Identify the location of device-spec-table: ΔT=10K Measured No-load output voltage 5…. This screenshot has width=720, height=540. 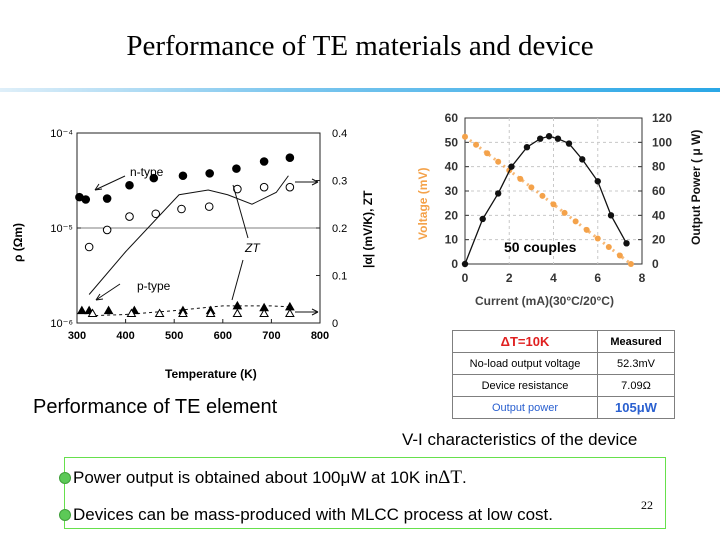
(563, 374).